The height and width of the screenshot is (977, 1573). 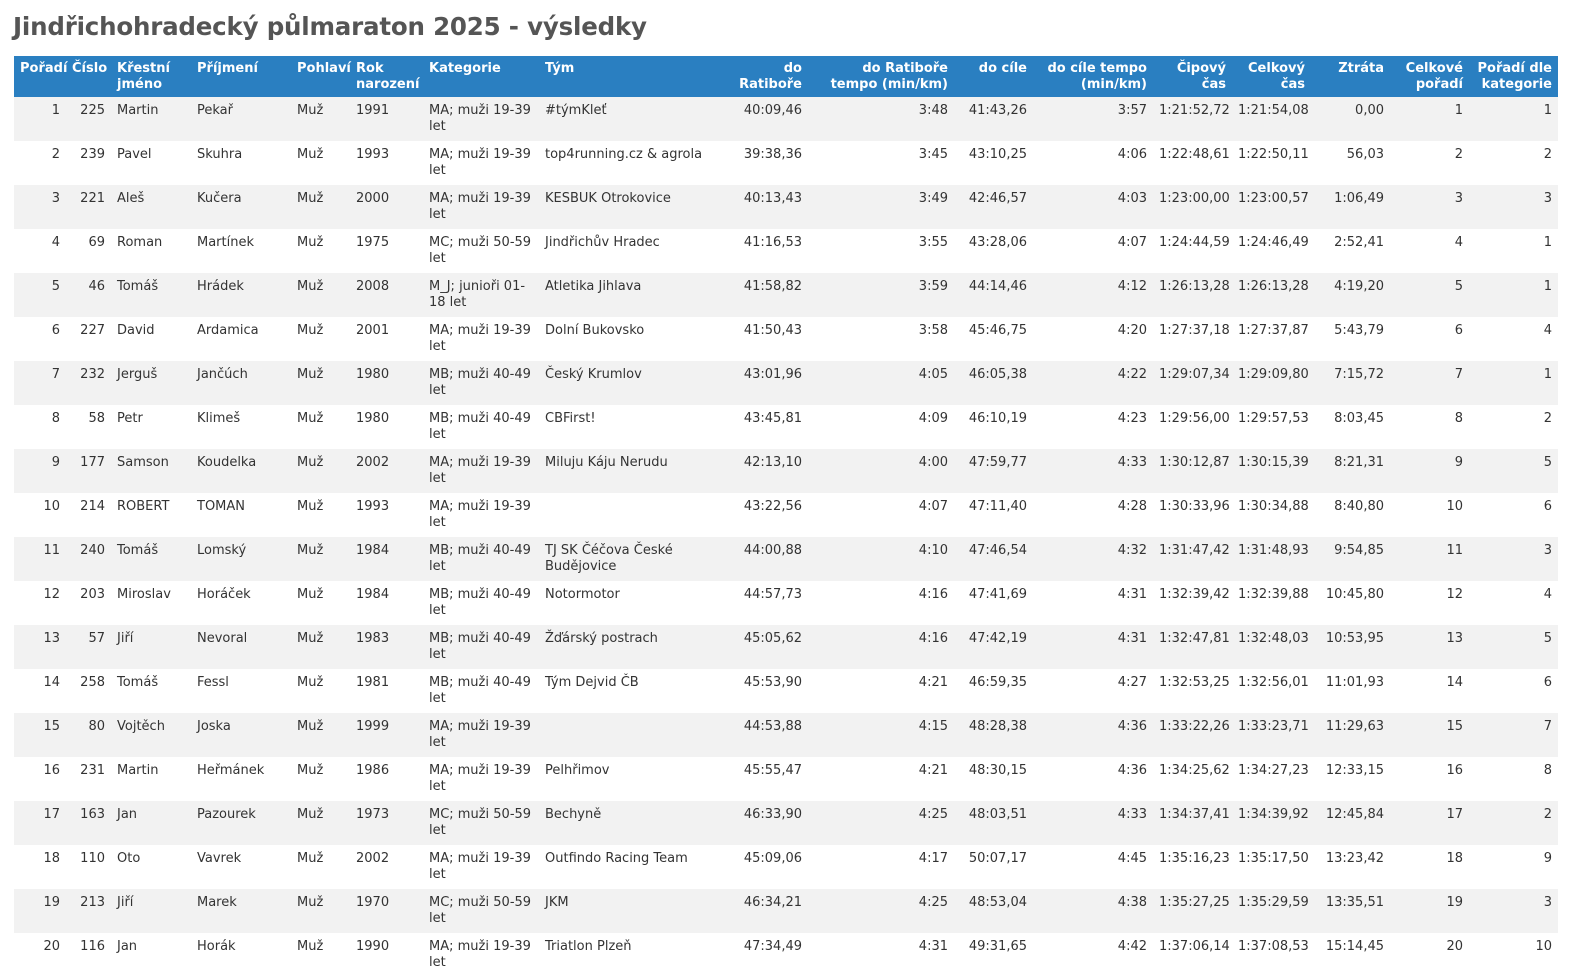 I want to click on cell-cipovy: 1:23:00,00, so click(x=1192, y=207).